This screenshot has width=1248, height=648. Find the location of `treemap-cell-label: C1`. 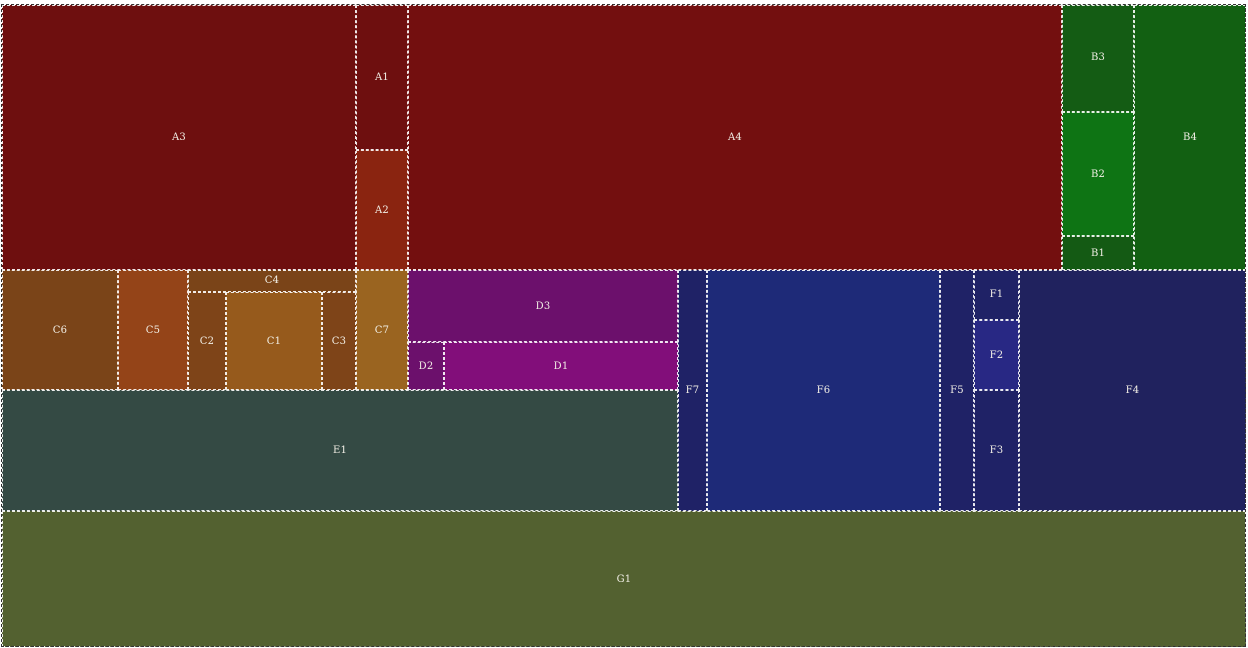

treemap-cell-label: C1 is located at coordinates (274, 341).